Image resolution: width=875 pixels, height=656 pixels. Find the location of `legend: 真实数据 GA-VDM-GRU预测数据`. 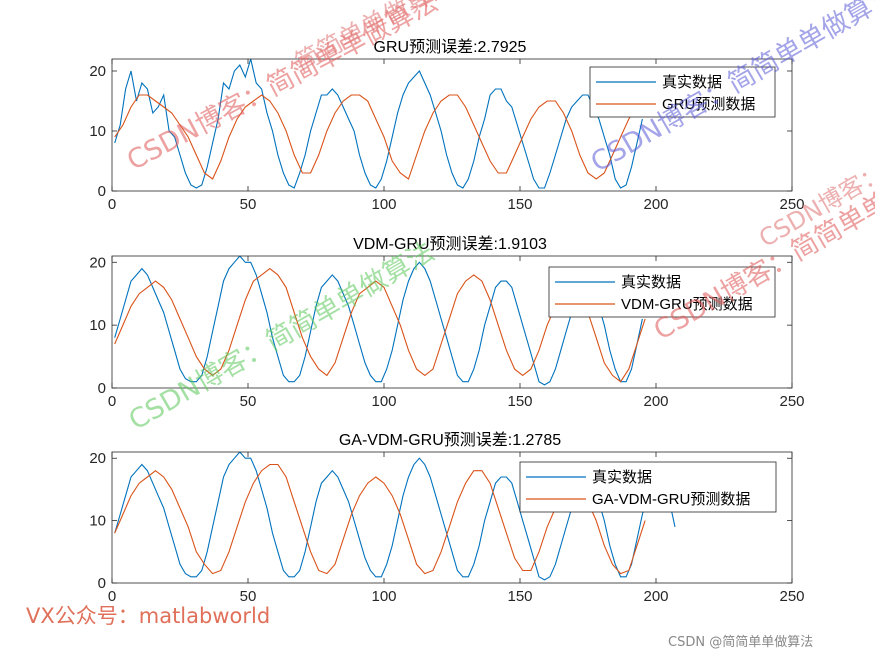

legend: 真实数据 GA-VDM-GRU预测数据 is located at coordinates (648, 487).